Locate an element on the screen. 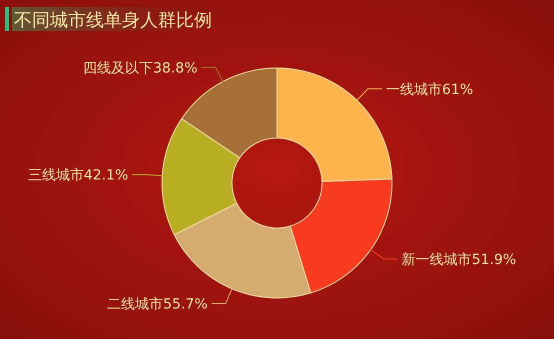 This screenshot has height=339, width=554. data-label: 51.9% is located at coordinates (494, 260).